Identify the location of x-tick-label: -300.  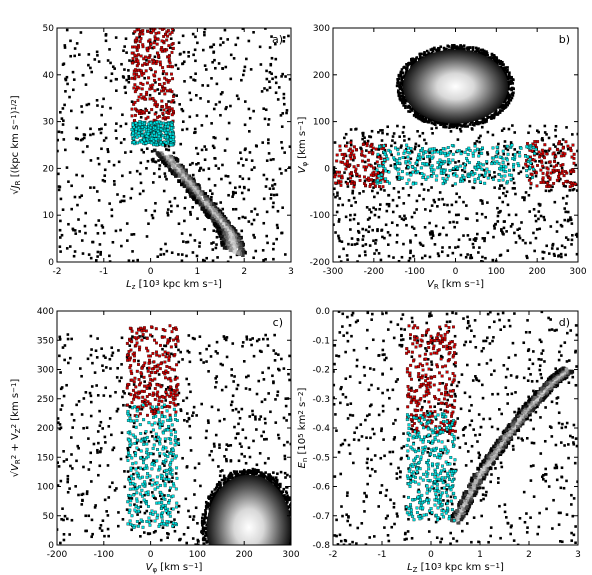
(333, 272).